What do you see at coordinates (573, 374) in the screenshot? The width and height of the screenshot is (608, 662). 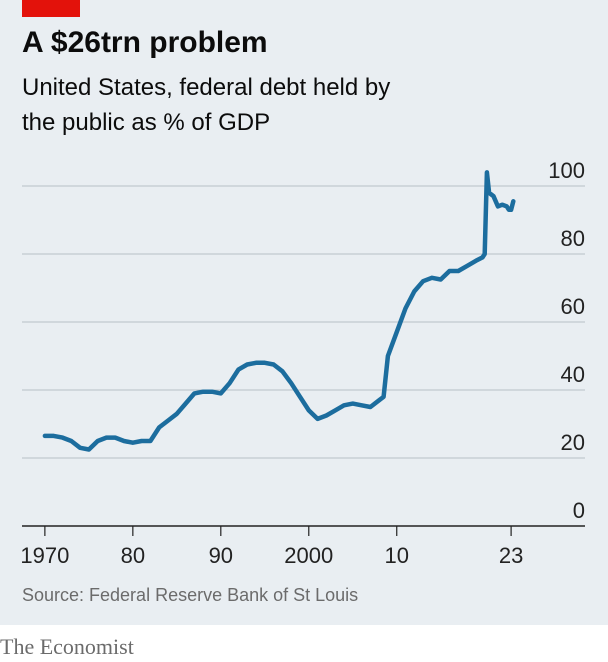 I see `y-tick-label: 40` at bounding box center [573, 374].